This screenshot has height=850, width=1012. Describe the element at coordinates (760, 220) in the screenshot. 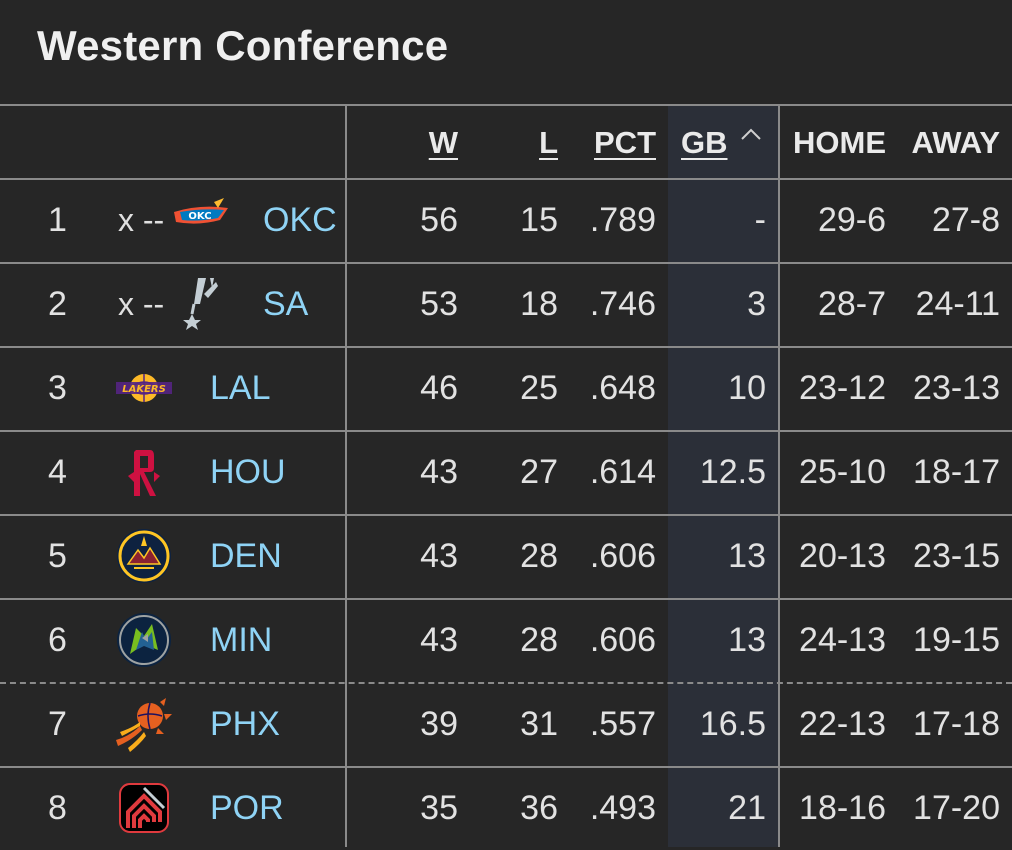

I see `gb-cell: -` at that location.